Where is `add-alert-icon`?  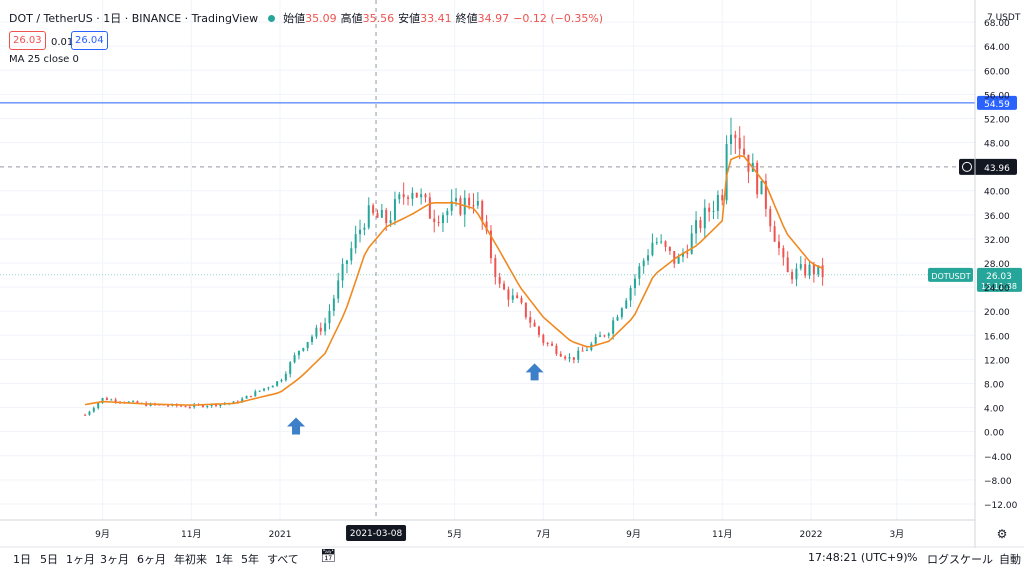
add-alert-icon is located at coordinates (967, 166).